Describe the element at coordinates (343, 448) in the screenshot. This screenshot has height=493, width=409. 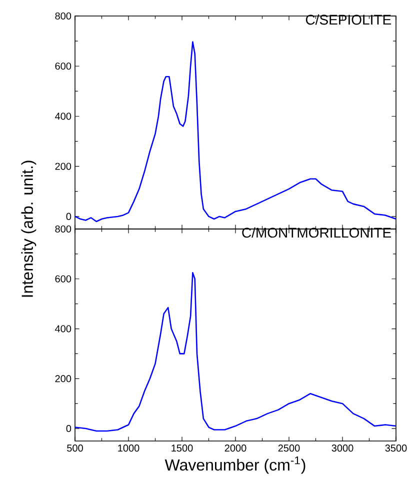
I see `x-tick-label: 3000` at that location.